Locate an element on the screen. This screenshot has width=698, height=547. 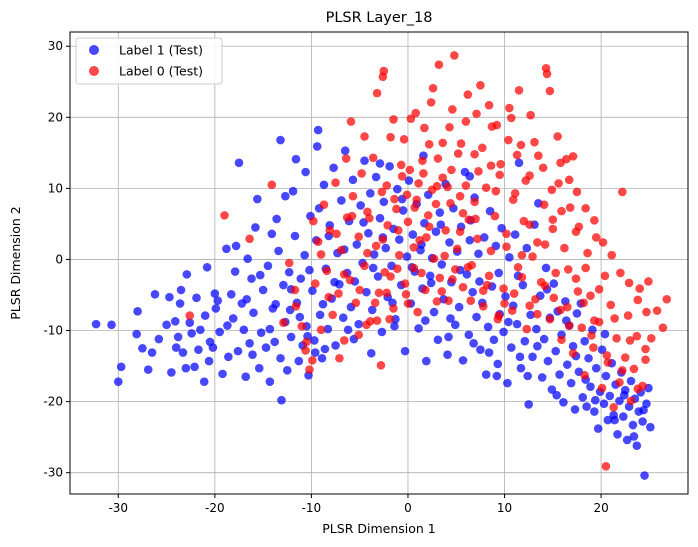
x-tick-label: 20 is located at coordinates (600, 508).